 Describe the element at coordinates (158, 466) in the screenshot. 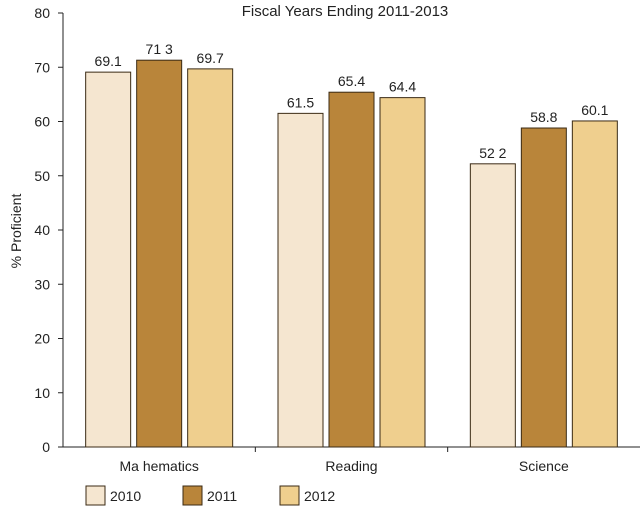

I see `x-tick-label: Ma hematics` at that location.